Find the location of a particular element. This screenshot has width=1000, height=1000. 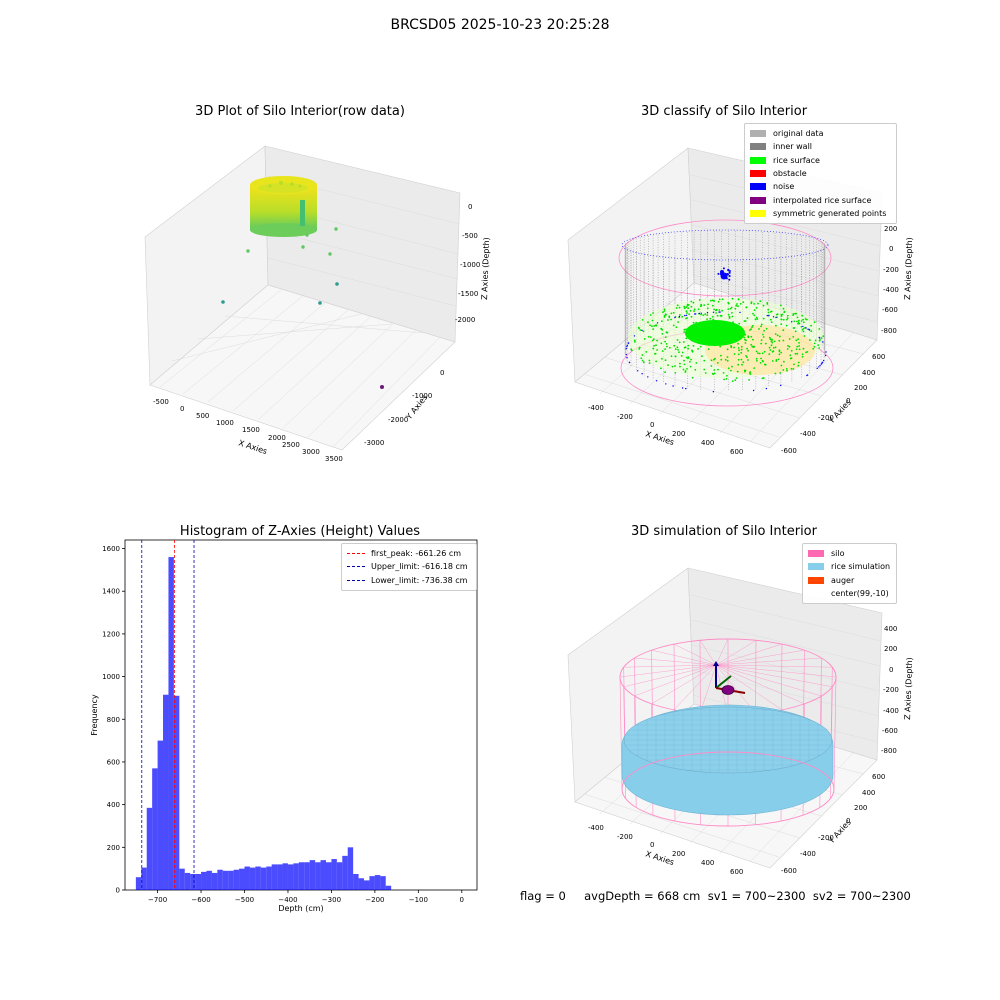

histogram-ytick-label: 200 is located at coordinates (113, 848).